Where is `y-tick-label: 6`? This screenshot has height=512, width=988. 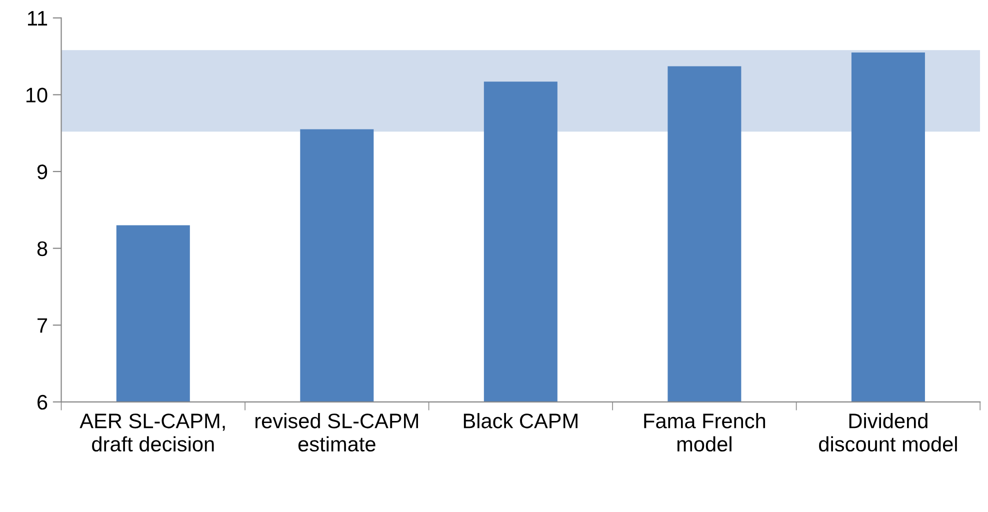
y-tick-label: 6 is located at coordinates (43, 402).